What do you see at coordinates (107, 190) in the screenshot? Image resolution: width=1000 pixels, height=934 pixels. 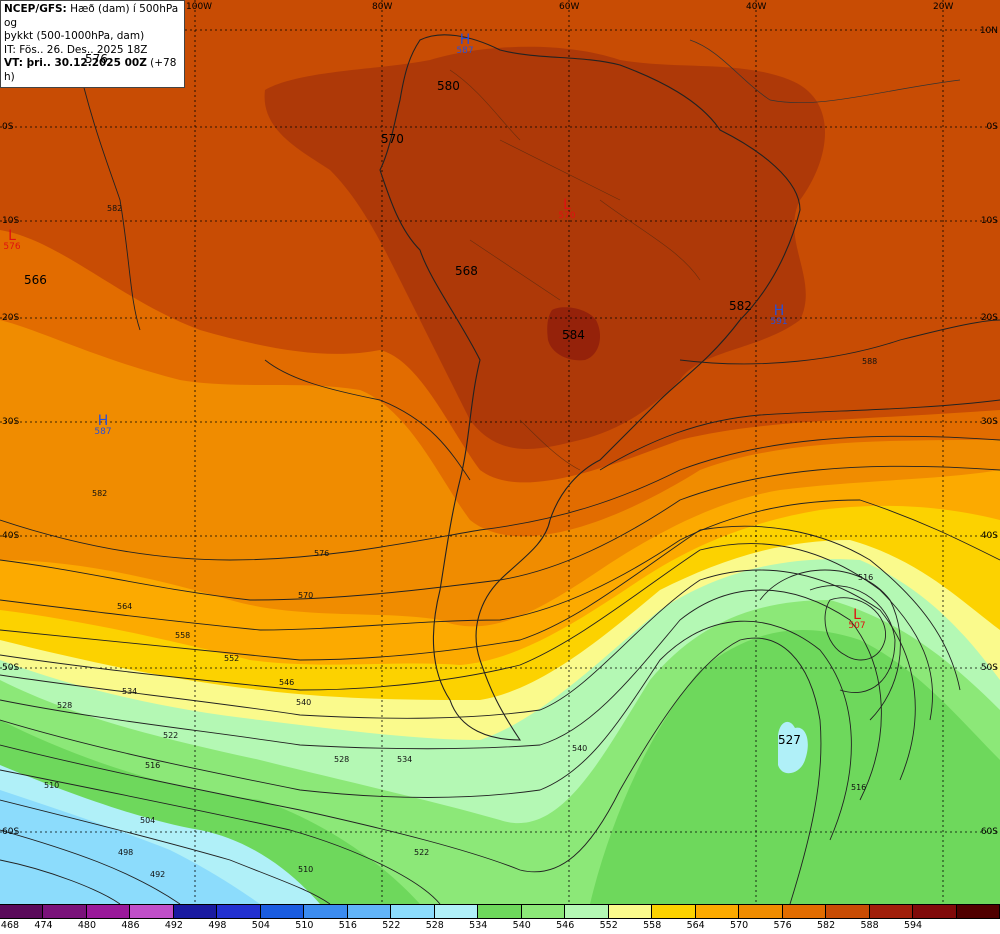 I see `contour-582-a` at bounding box center [107, 190].